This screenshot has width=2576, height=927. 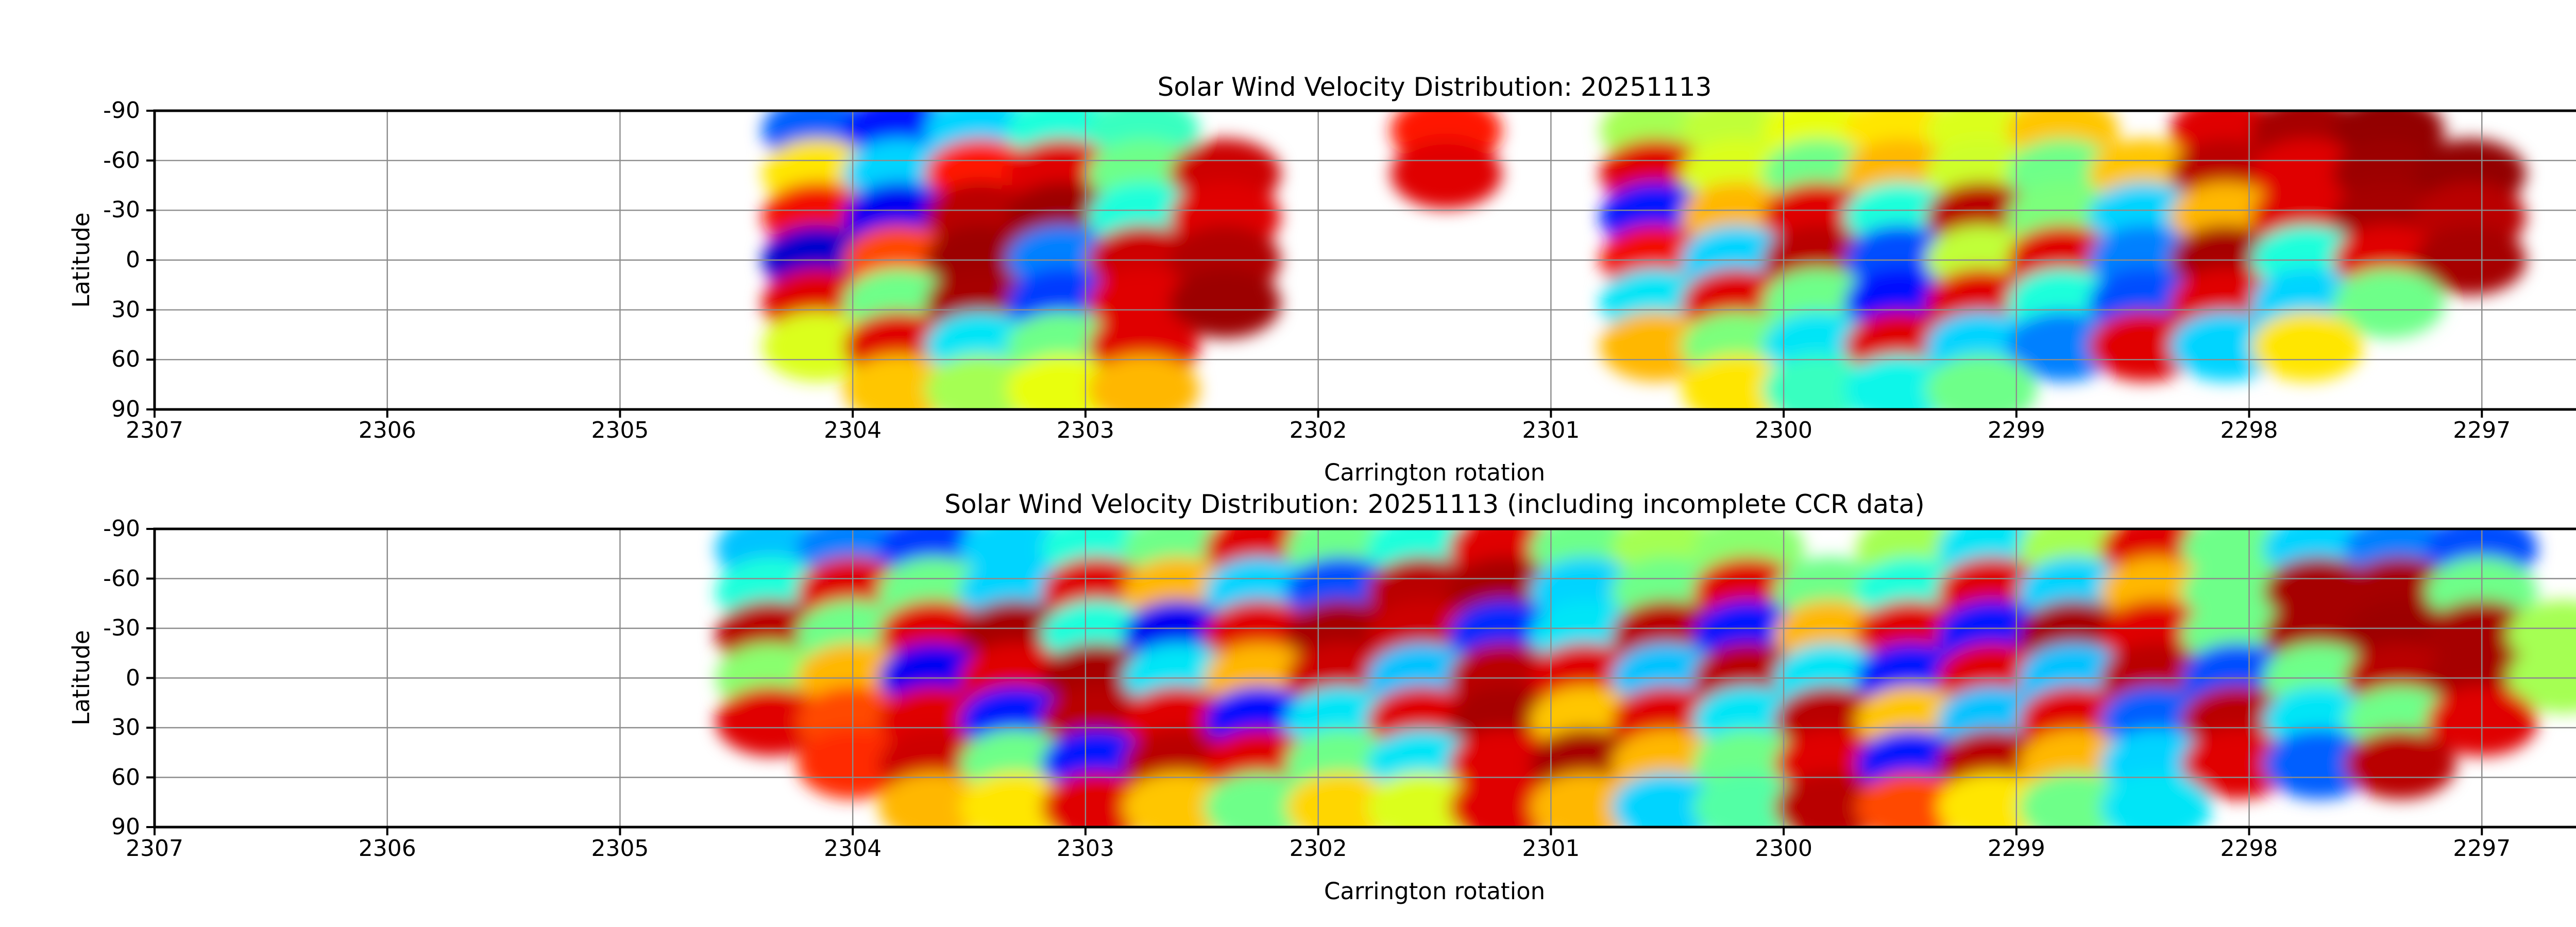 I want to click on panel2-x-axis-label: Carrington rotation, so click(x=1435, y=891).